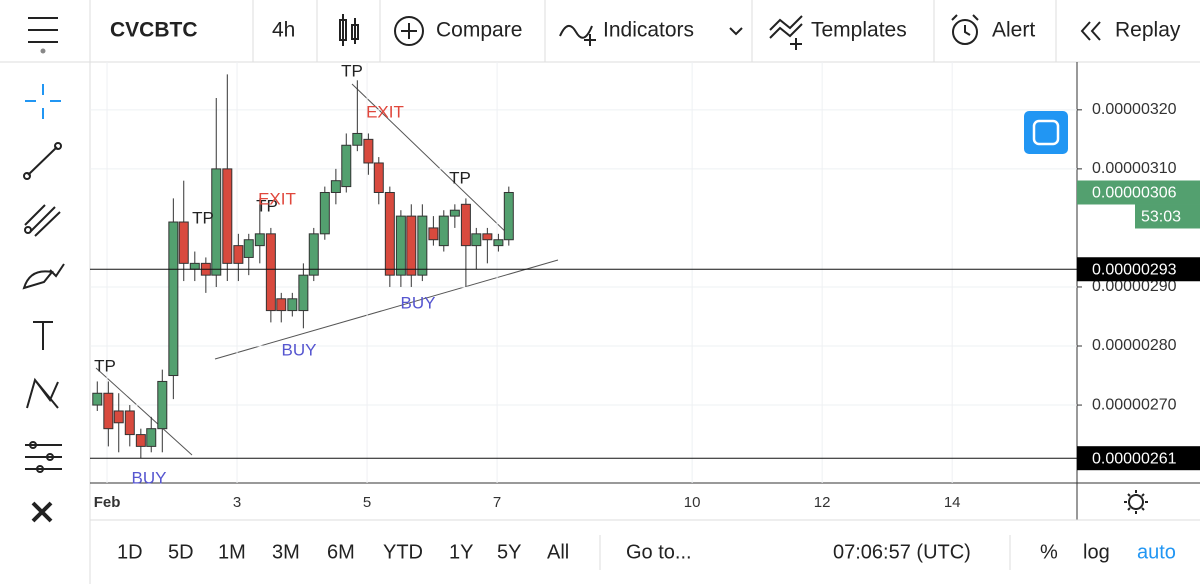 Image resolution: width=1200 pixels, height=584 pixels. What do you see at coordinates (577, 35) in the screenshot?
I see `indicators-icon` at bounding box center [577, 35].